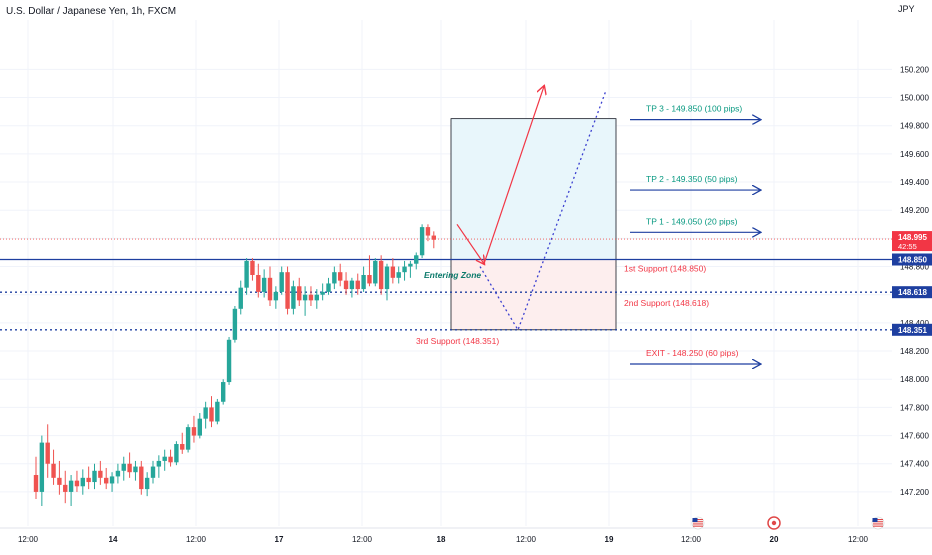  Describe the element at coordinates (914, 436) in the screenshot. I see `y-tick-label: 147.600` at that location.